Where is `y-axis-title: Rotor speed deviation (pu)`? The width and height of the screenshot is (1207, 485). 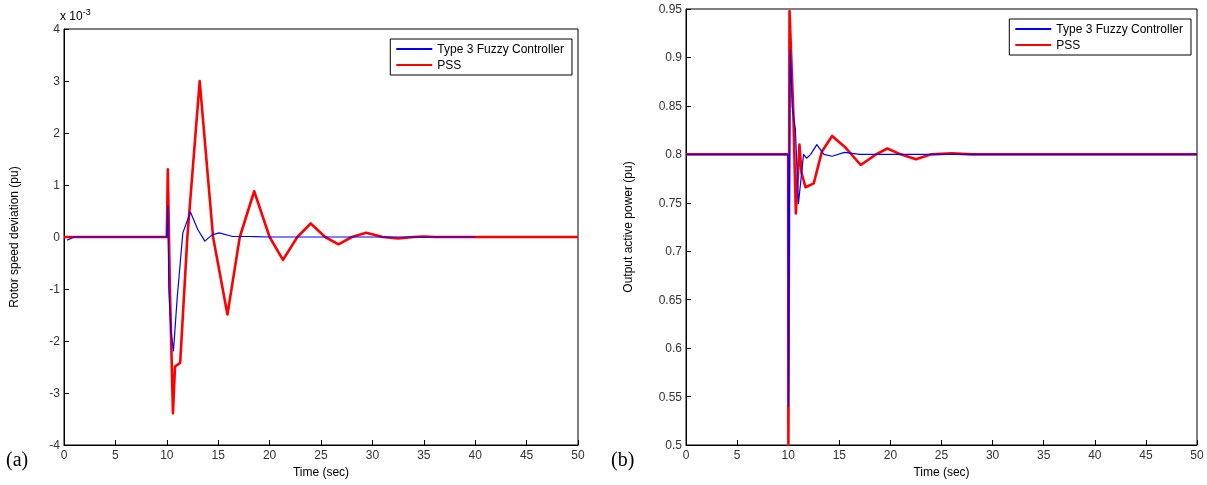 y-axis-title: Rotor speed deviation (pu) is located at coordinates (14, 237).